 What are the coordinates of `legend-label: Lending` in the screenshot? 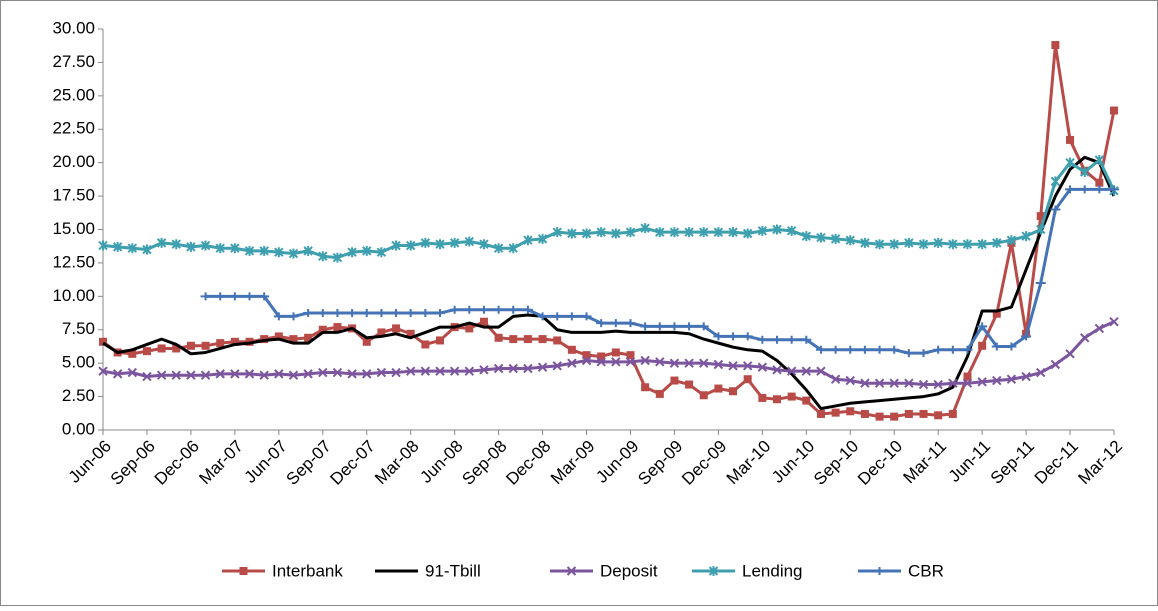 It's located at (772, 570).